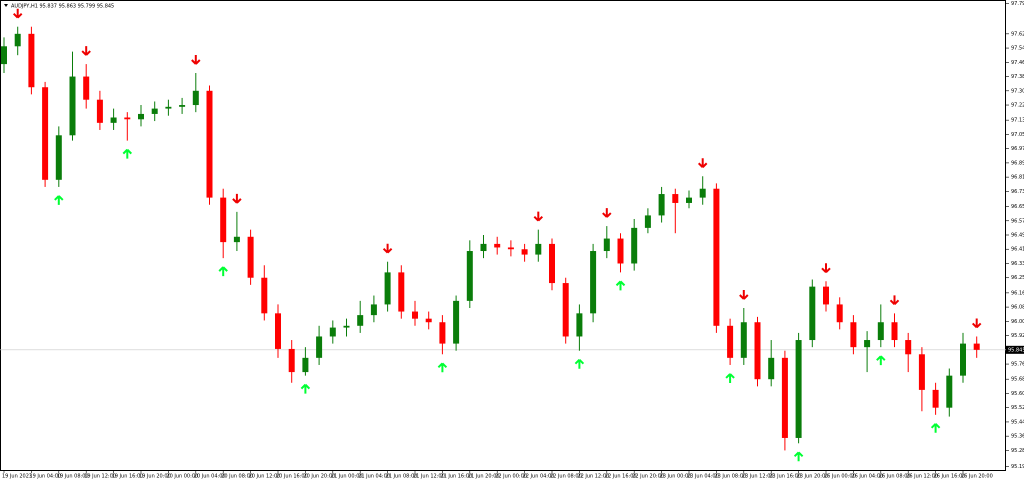 The width and height of the screenshot is (1024, 482). Describe the element at coordinates (17, 477) in the screenshot. I see `x-tick-label: 19 Jun 2023` at that location.